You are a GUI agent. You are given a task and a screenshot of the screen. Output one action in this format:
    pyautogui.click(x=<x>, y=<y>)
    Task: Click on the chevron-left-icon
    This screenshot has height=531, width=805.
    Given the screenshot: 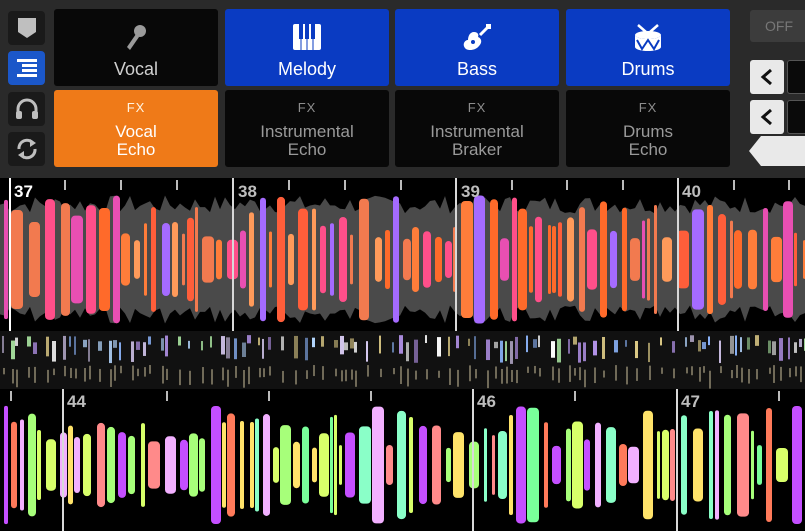 What is the action you would take?
    pyautogui.click(x=766, y=77)
    